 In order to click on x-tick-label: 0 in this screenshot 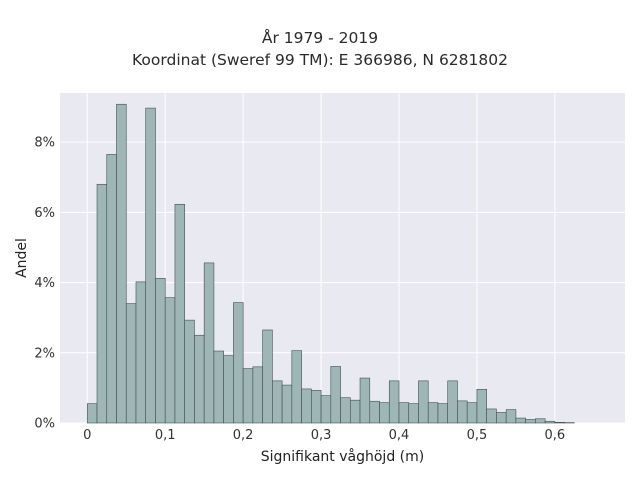, I will do `click(87, 435)`.